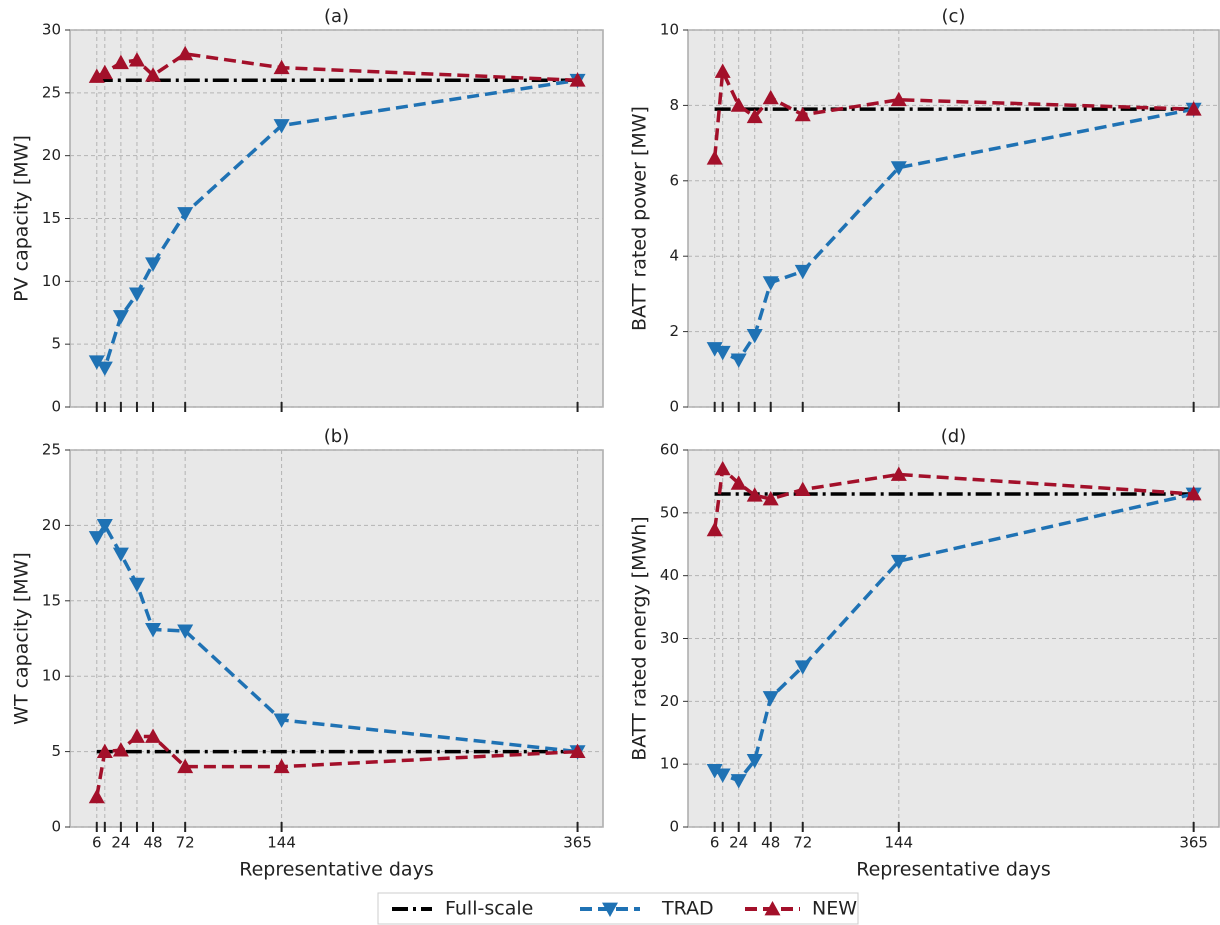 The image size is (1220, 925). What do you see at coordinates (674, 331) in the screenshot?
I see `y-tick-label: 2` at bounding box center [674, 331].